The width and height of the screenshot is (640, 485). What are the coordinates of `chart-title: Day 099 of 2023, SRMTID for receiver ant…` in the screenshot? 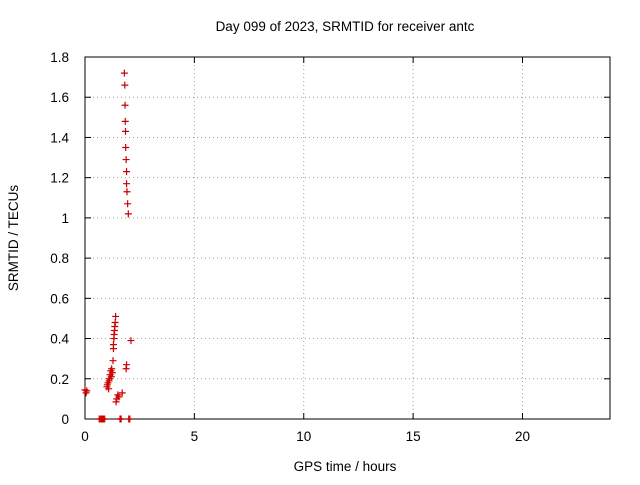 It's located at (345, 26).